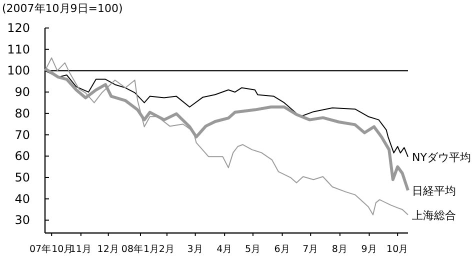  I want to click on y-tick-label: 30, so click(22, 220).